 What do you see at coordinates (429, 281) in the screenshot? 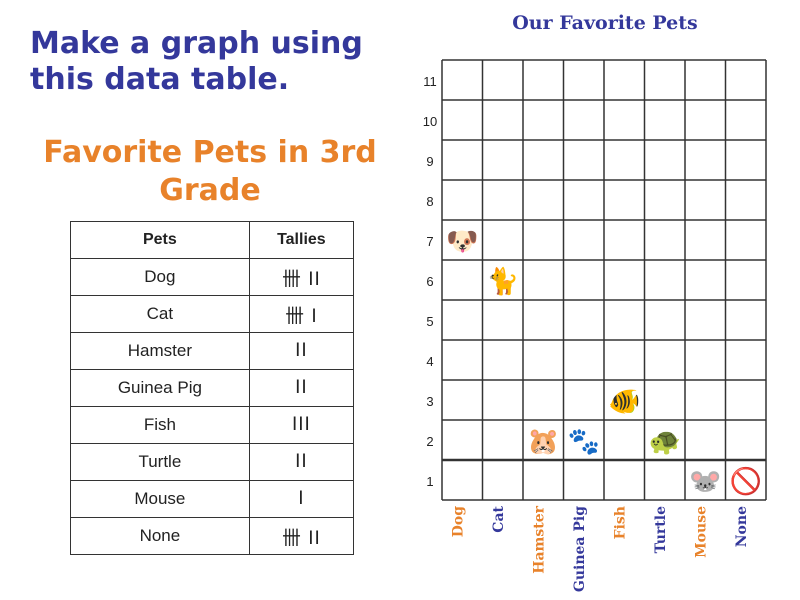
I see `y-tick-label: 6` at bounding box center [429, 281].